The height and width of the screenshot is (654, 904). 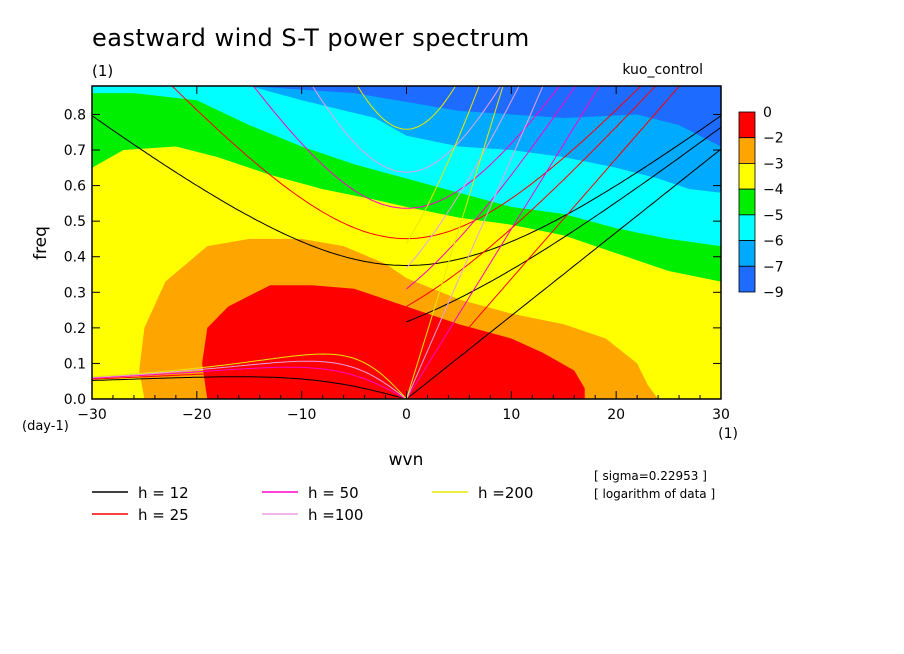 I want to click on x-tick-label: −10, so click(x=302, y=415).